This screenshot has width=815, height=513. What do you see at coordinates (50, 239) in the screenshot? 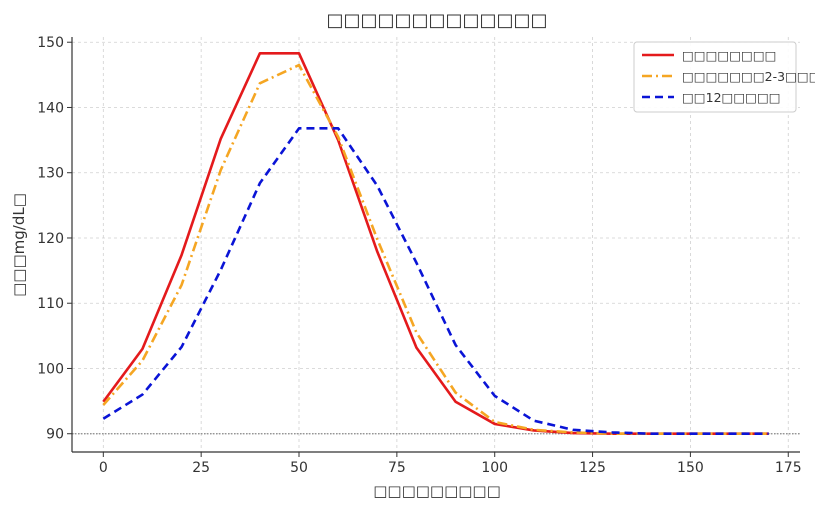
I see `y-tick-label: 120` at bounding box center [50, 239].